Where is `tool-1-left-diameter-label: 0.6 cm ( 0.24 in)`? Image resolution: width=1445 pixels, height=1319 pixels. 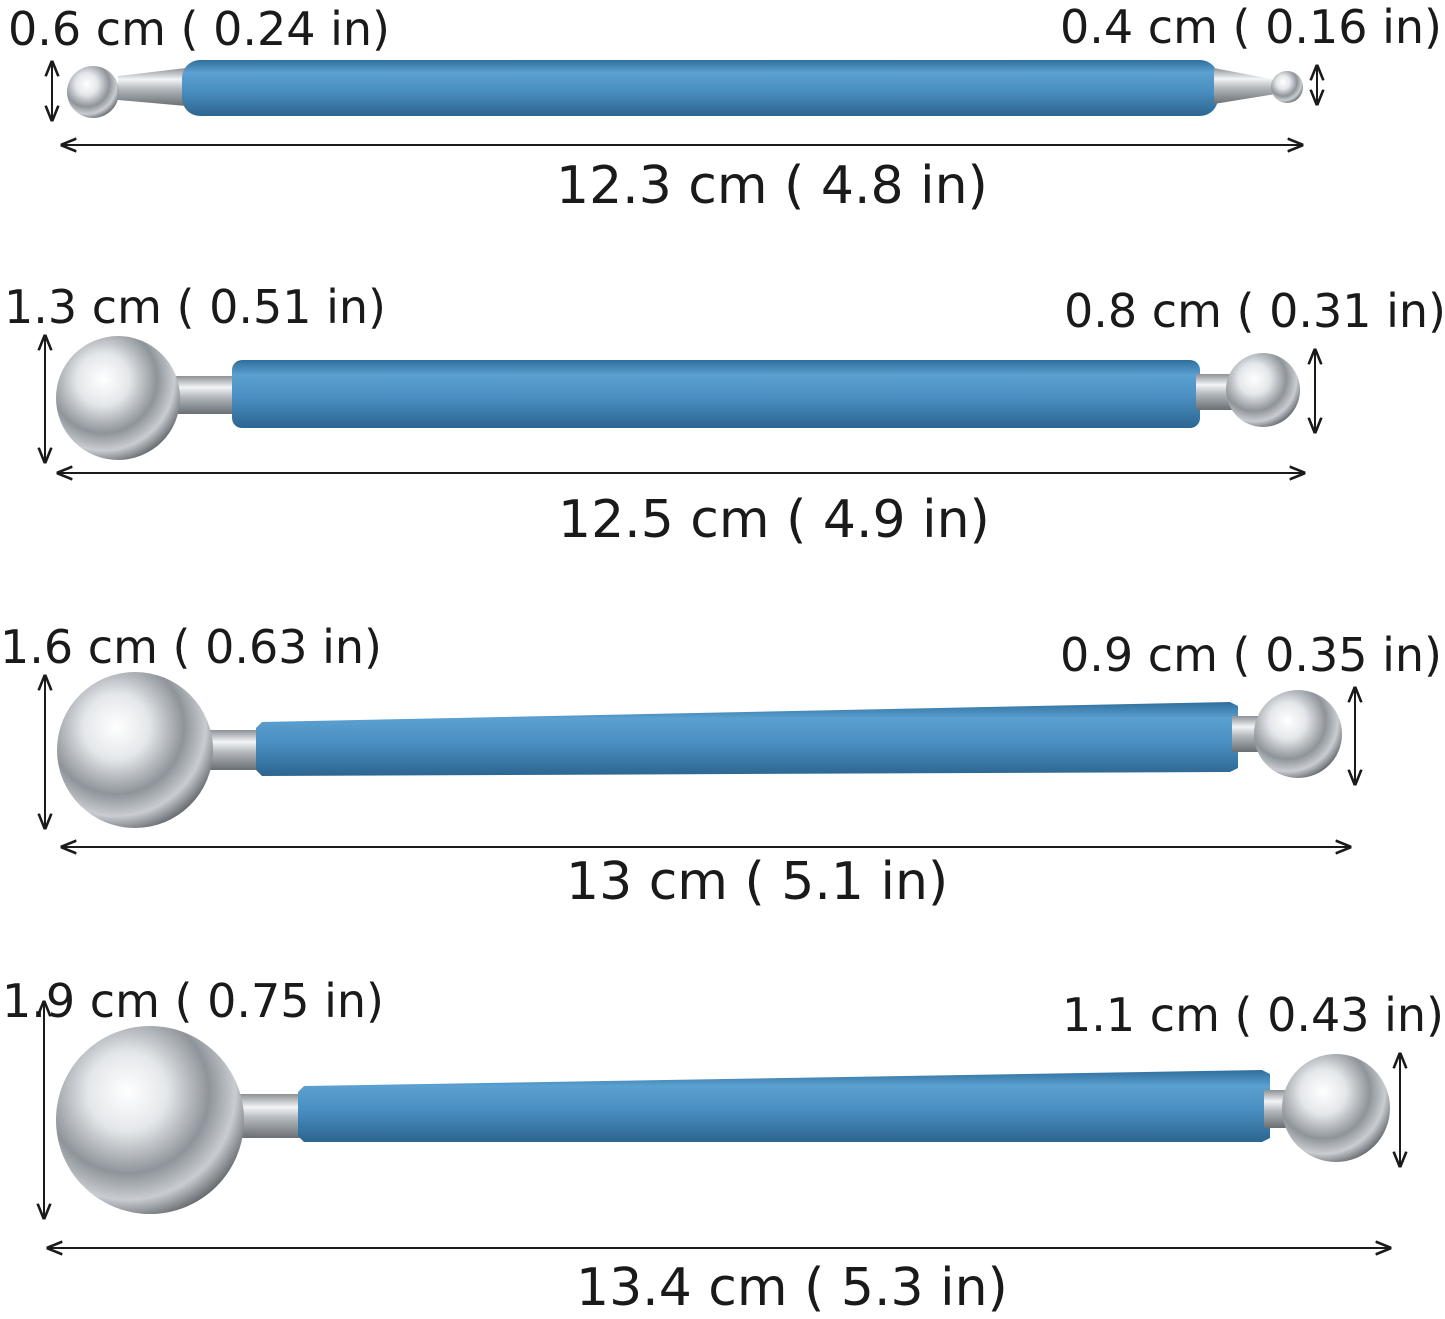 tool-1-left-diameter-label: 0.6 cm ( 0.24 in) is located at coordinates (199, 29).